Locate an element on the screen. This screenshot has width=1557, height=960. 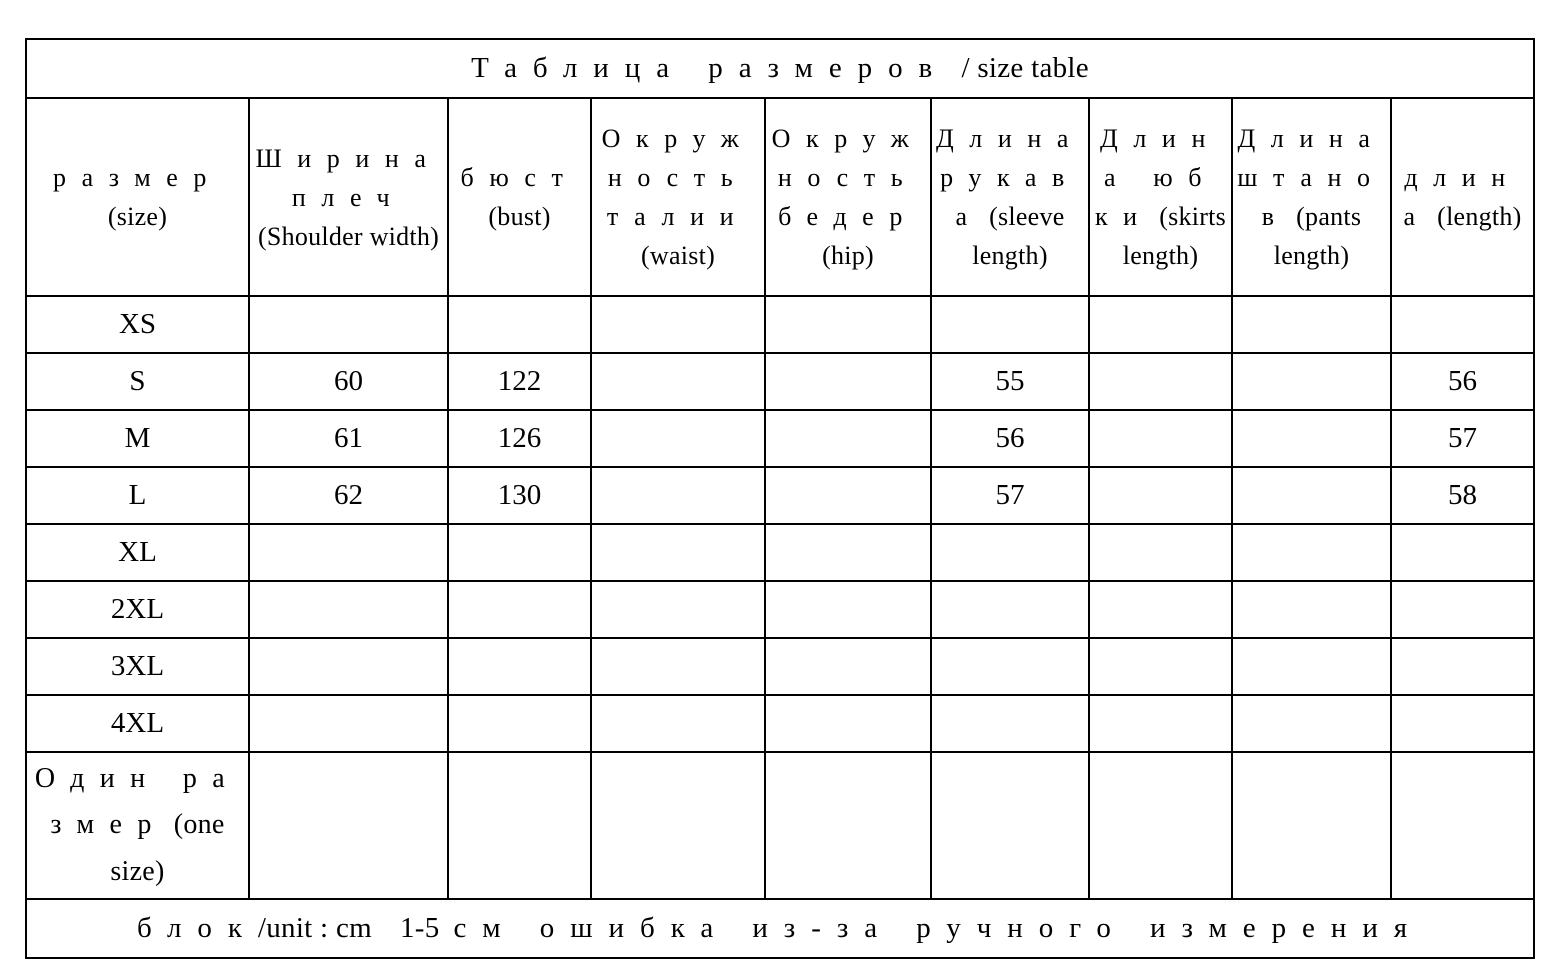
column-header-sleeve-length: Длина рукава (sleeve length) is located at coordinates (1010, 197).